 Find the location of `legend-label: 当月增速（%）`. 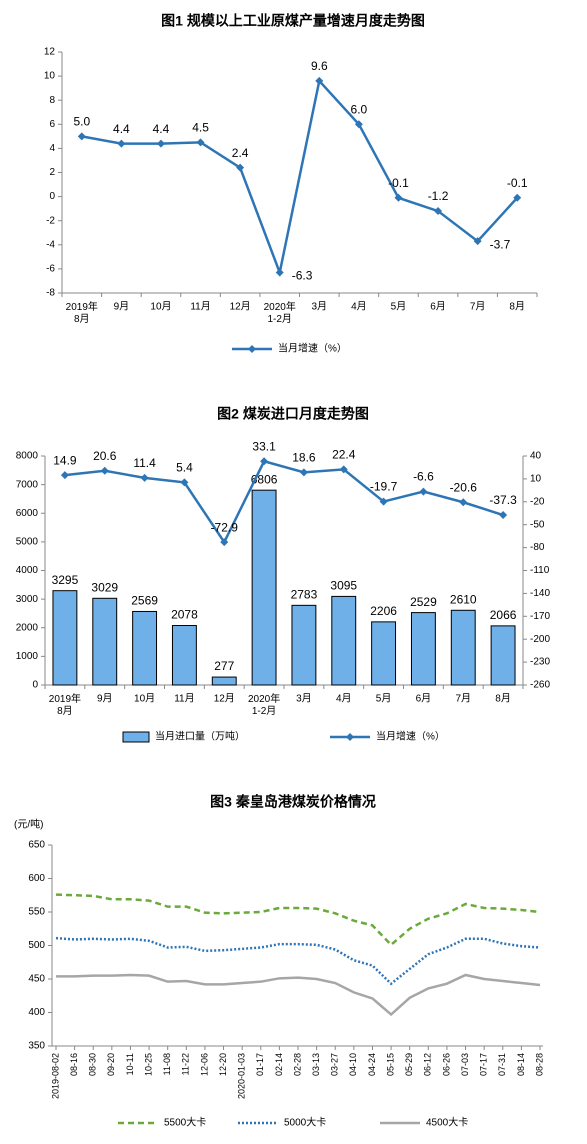

legend-label: 当月增速（%） is located at coordinates (410, 736).